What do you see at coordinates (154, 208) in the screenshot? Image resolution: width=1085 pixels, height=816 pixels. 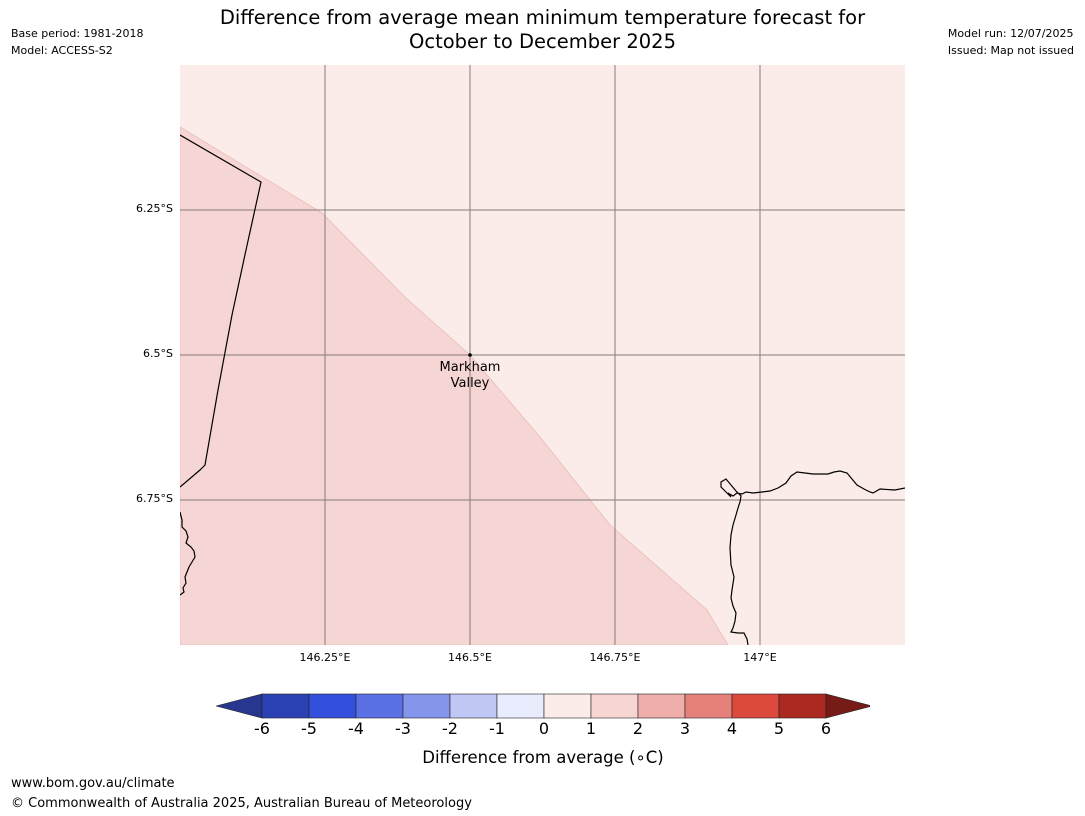 I see `lat-label-6-25: 6.25°S` at bounding box center [154, 208].